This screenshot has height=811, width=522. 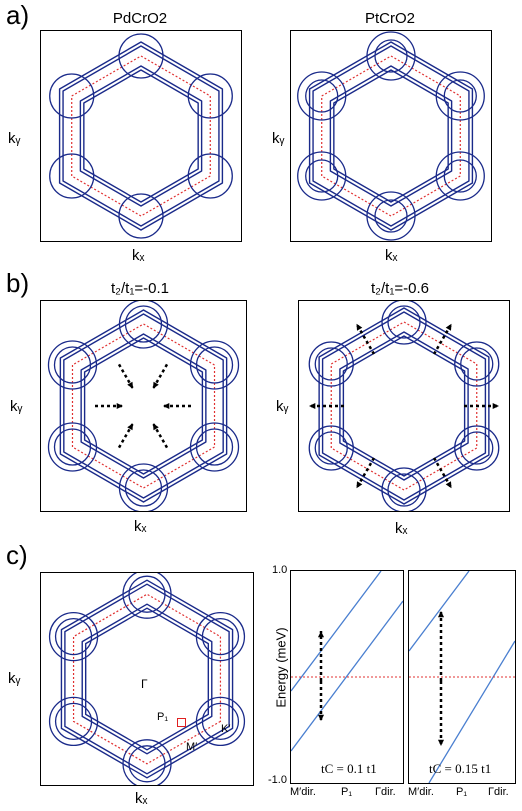 What do you see at coordinates (359, 485) in the screenshot?
I see `outward-arrow-2-head` at bounding box center [359, 485].